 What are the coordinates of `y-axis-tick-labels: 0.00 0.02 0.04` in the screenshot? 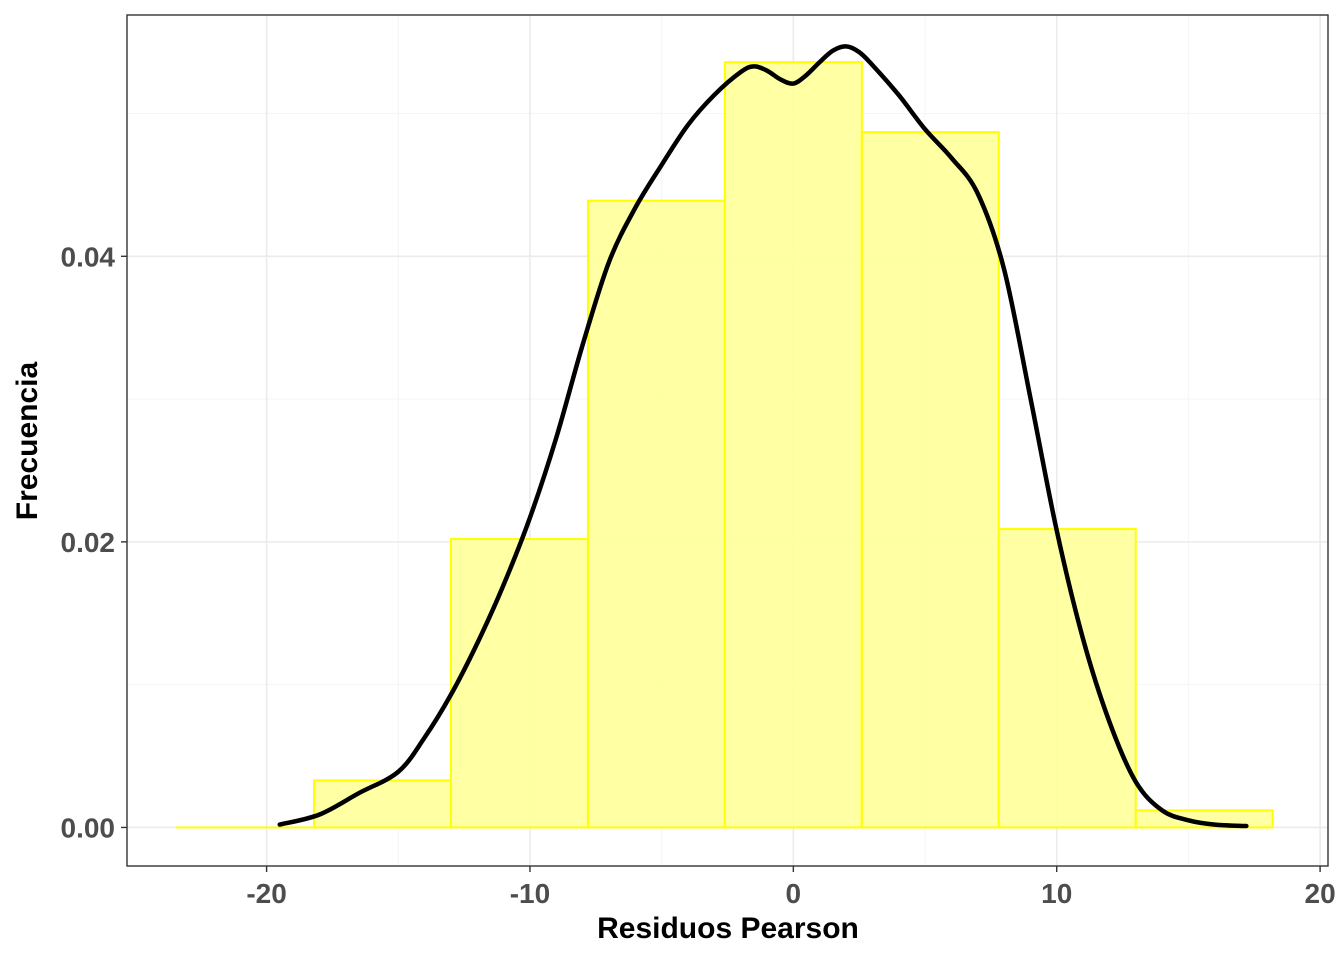 It's located at (88, 542).